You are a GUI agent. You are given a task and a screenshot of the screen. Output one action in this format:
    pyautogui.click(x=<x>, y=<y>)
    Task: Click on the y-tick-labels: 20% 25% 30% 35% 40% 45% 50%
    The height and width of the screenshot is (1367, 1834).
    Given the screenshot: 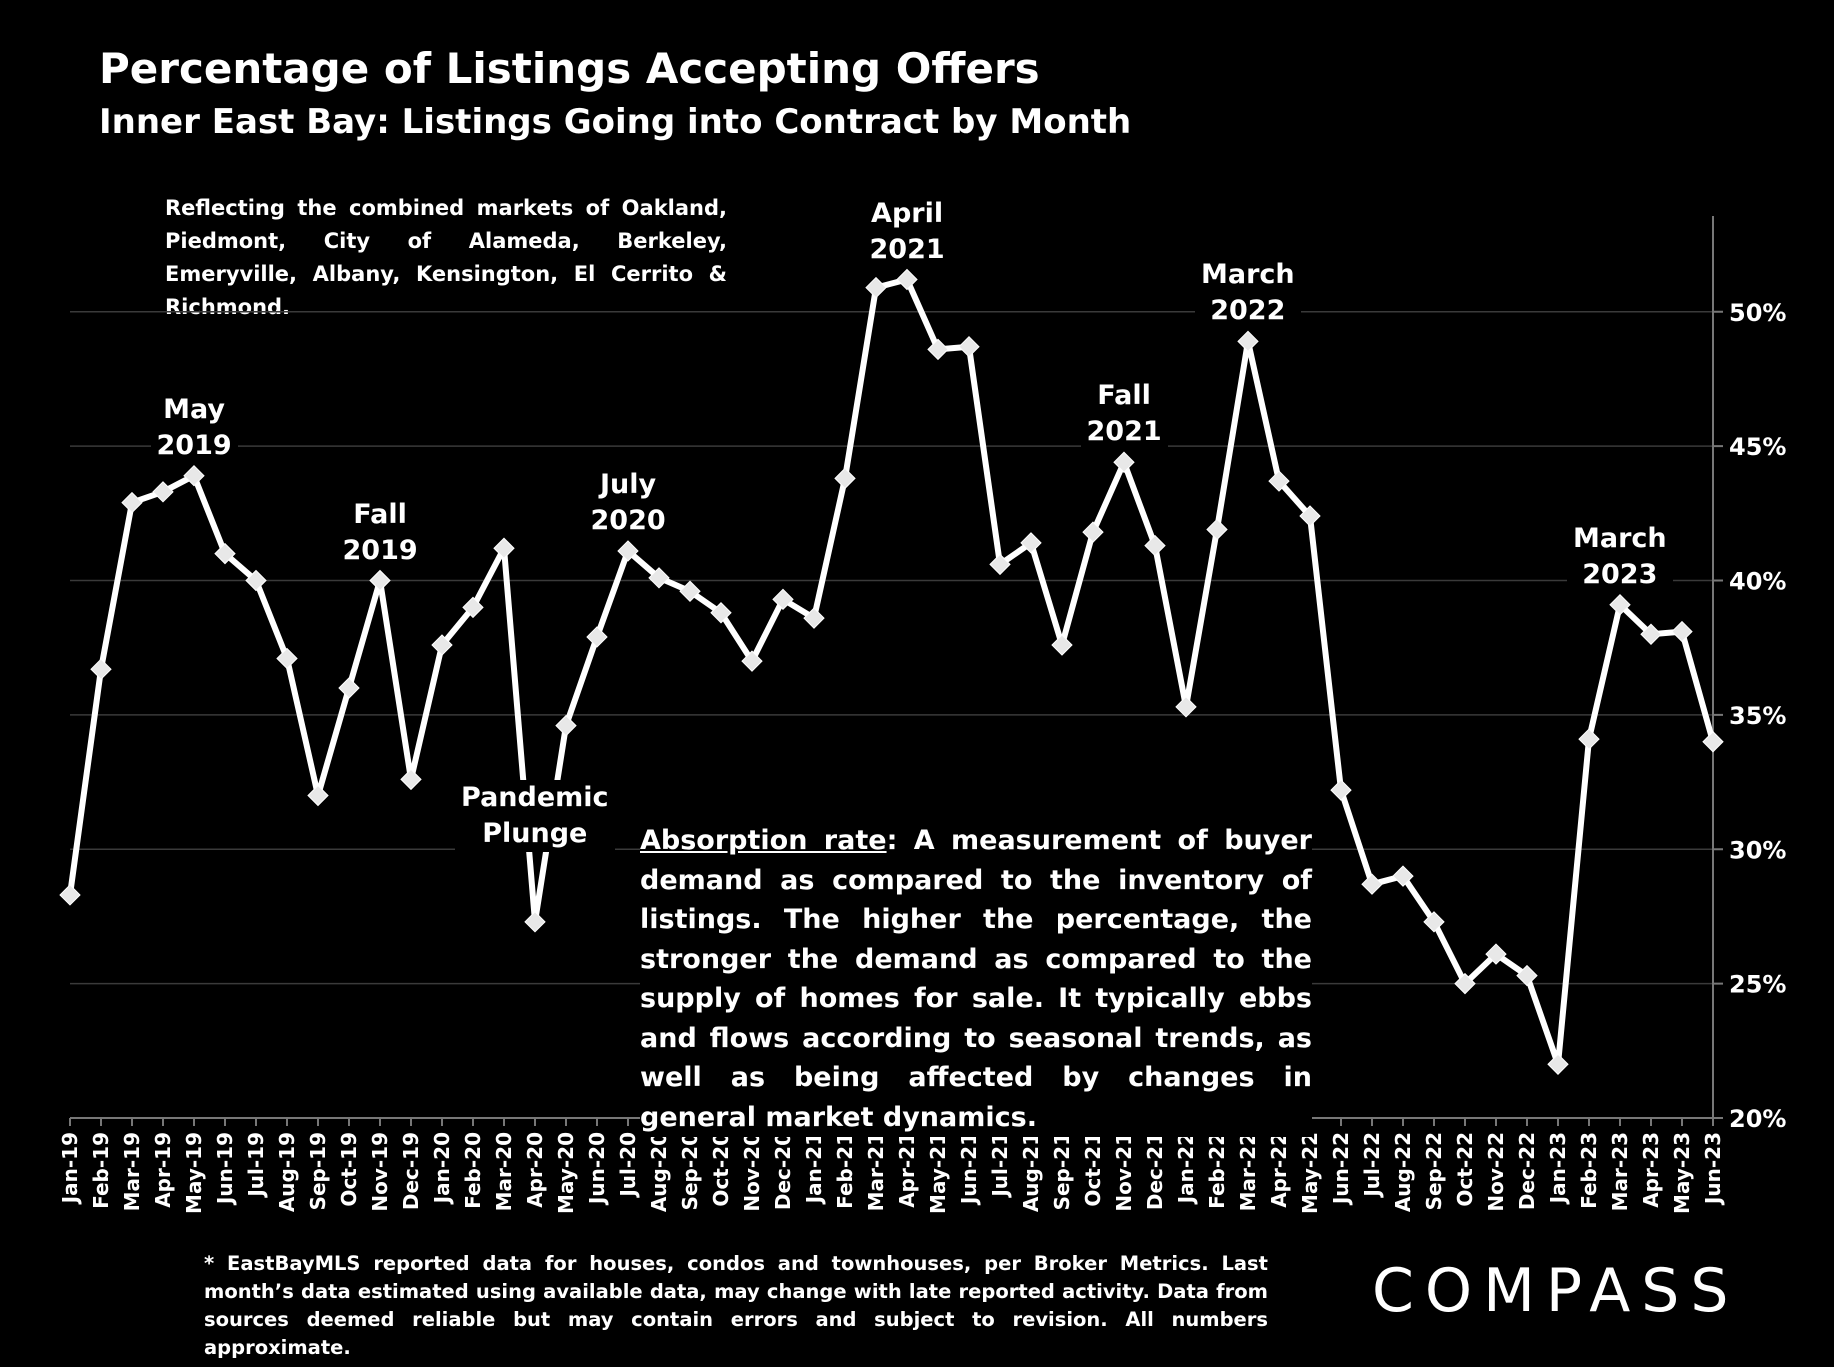 What is the action you would take?
    pyautogui.click(x=1757, y=716)
    